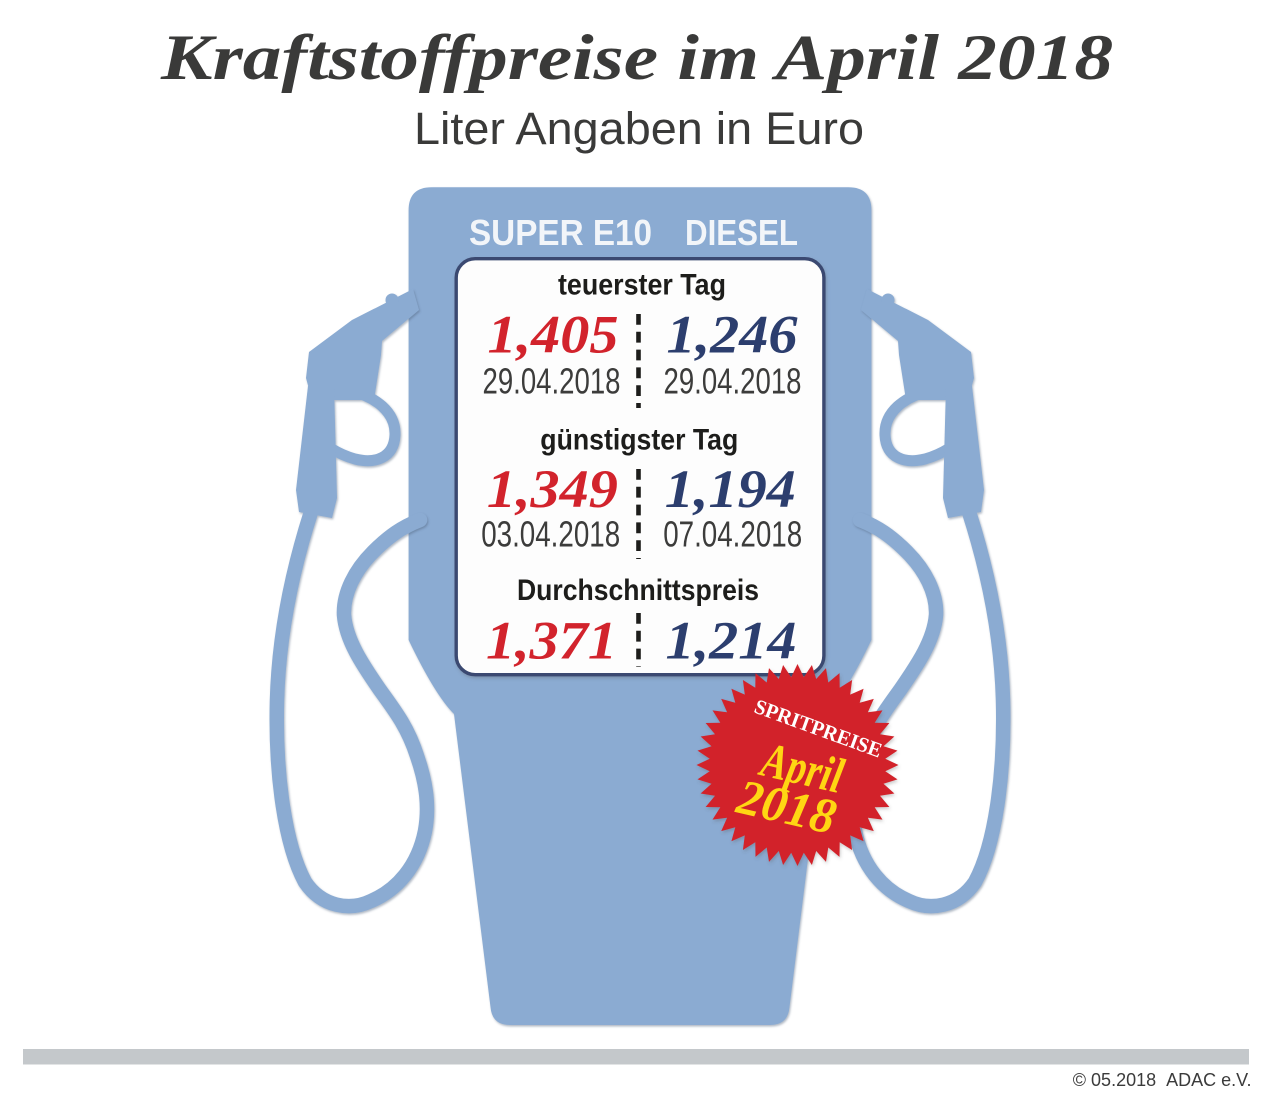 Image resolution: width=1280 pixels, height=1114 pixels. I want to click on svg-text: Liter Angaben in Euro, so click(639, 128).